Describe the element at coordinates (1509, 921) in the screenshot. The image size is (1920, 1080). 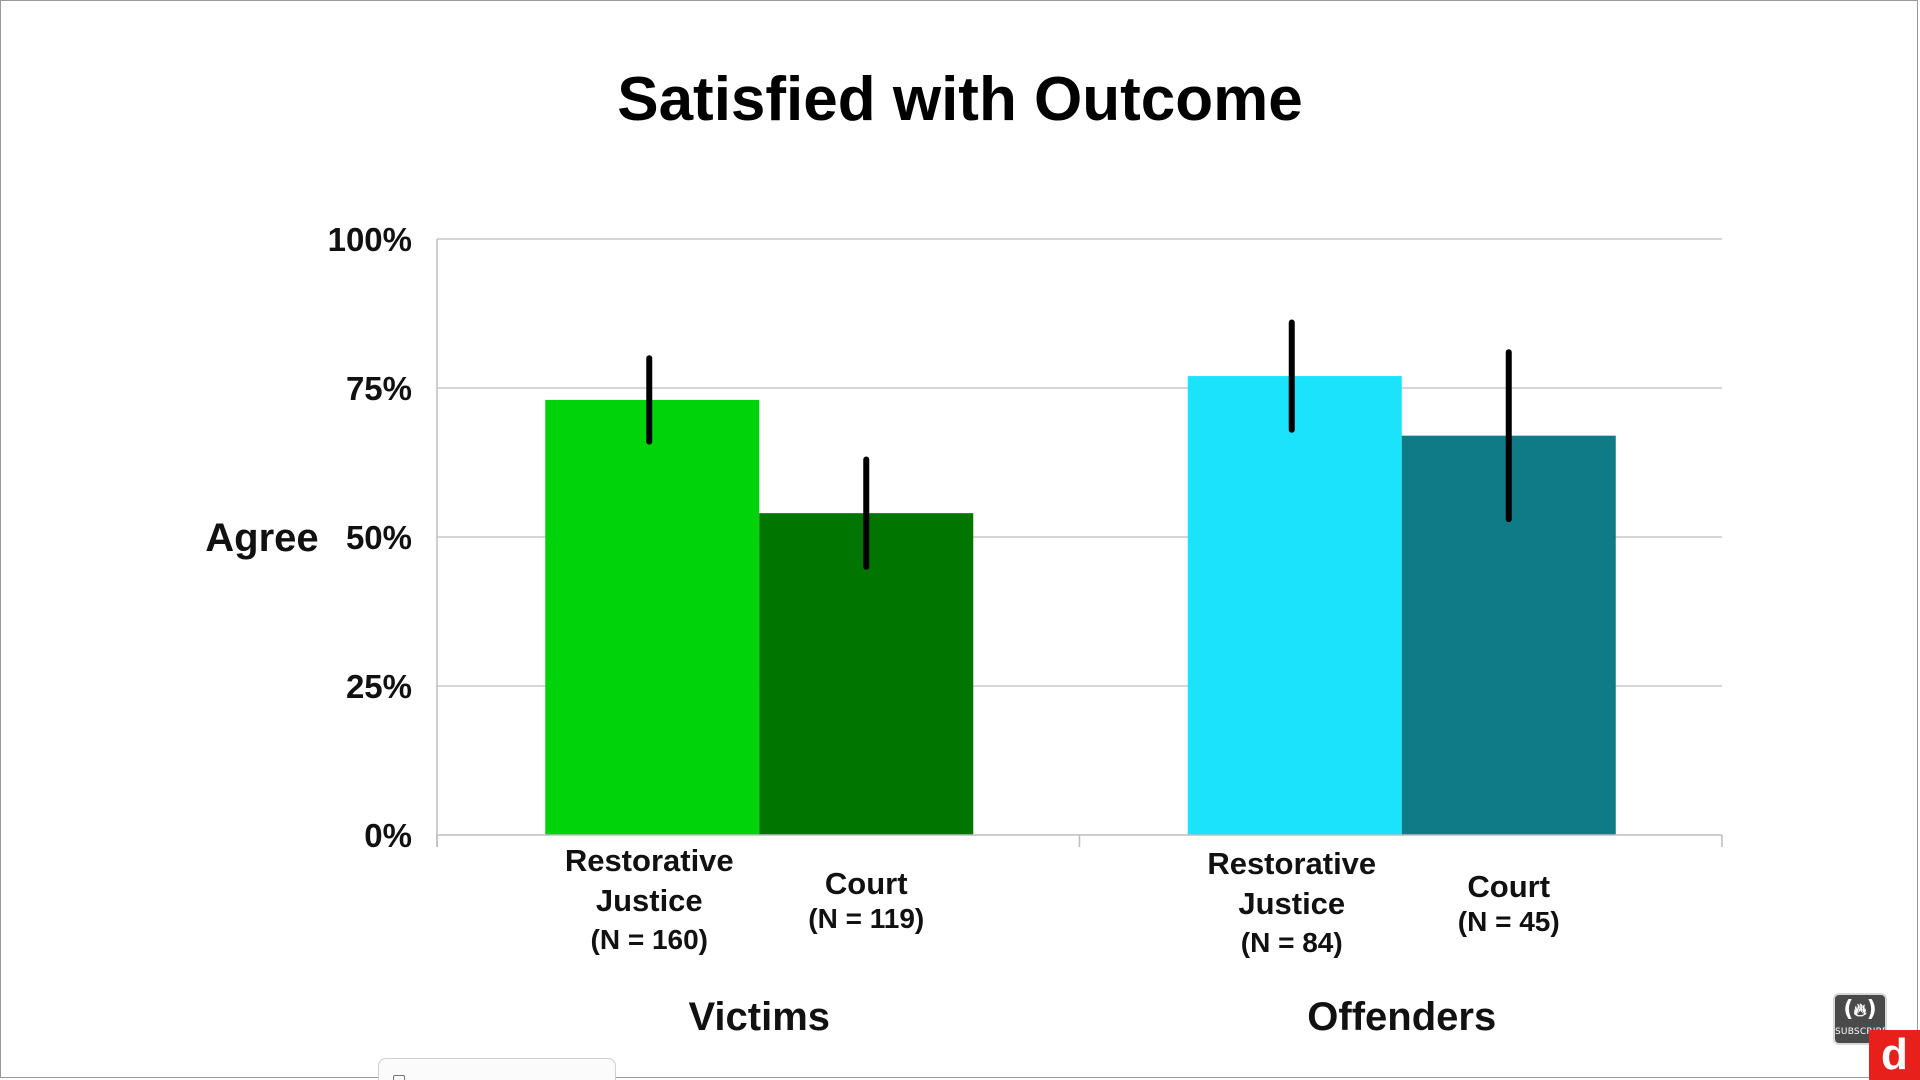
I see `sample-size-label: (N = 45)` at that location.